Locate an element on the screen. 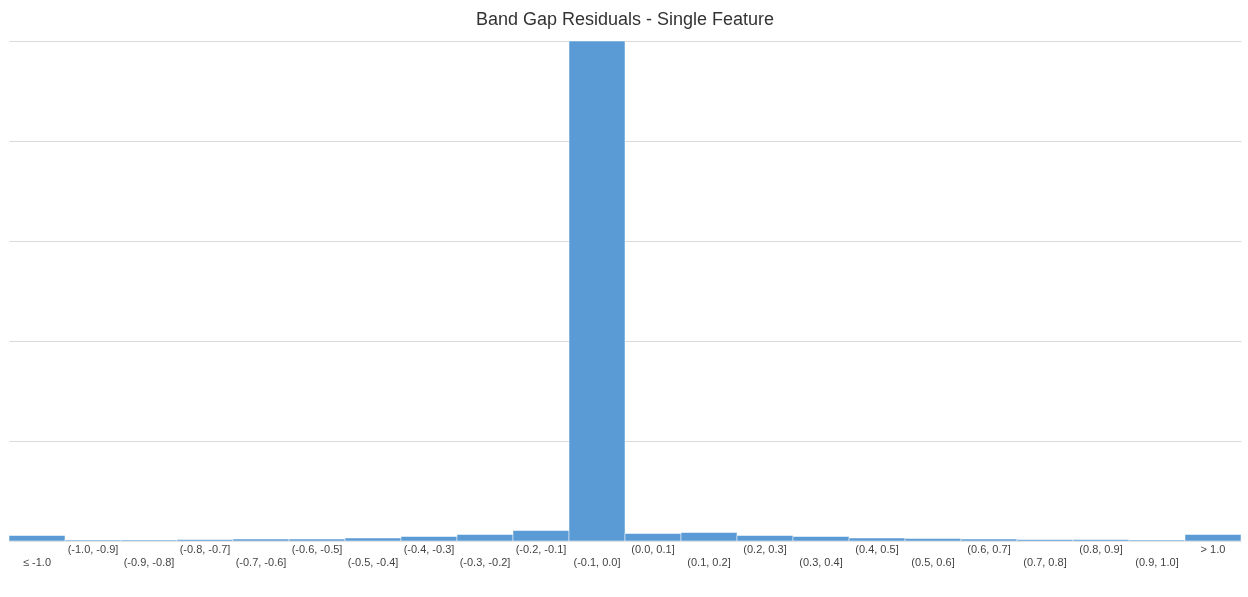 The image size is (1248, 597). x-tick-label: (-0.7, -0.6] is located at coordinates (261, 561).